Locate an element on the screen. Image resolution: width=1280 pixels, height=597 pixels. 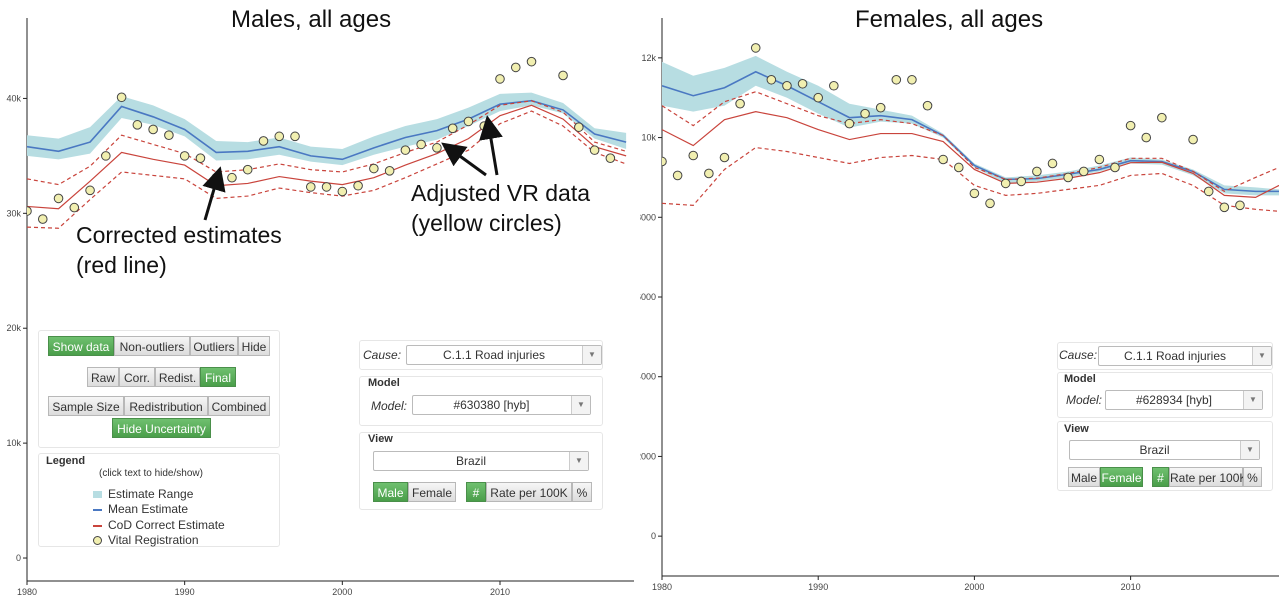
annotation-arrow-vr is located at coordinates (464, 159).